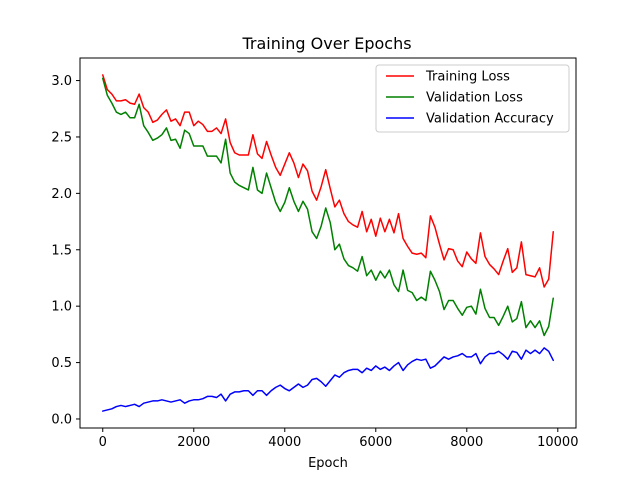  What do you see at coordinates (338, 439) in the screenshot?
I see `x-axis-ticks: 0 2000 4000 6000 8000 10000` at bounding box center [338, 439].